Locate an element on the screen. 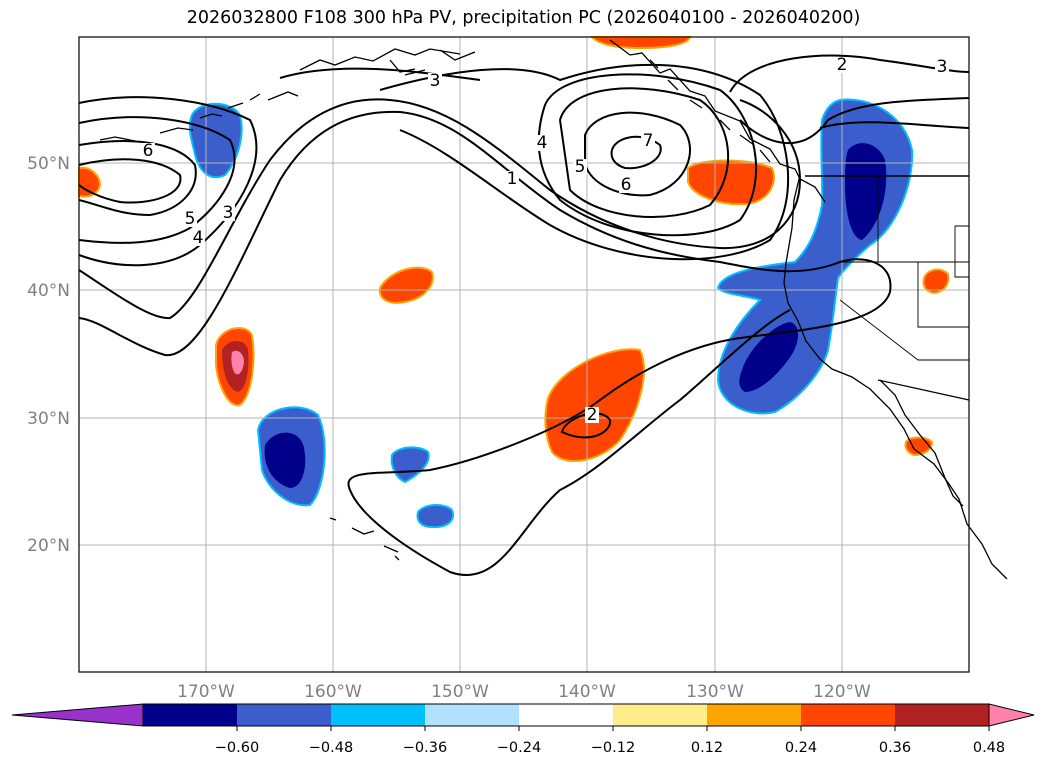 This screenshot has width=1047, height=765. pv-label-5-central: 5 is located at coordinates (580, 167).